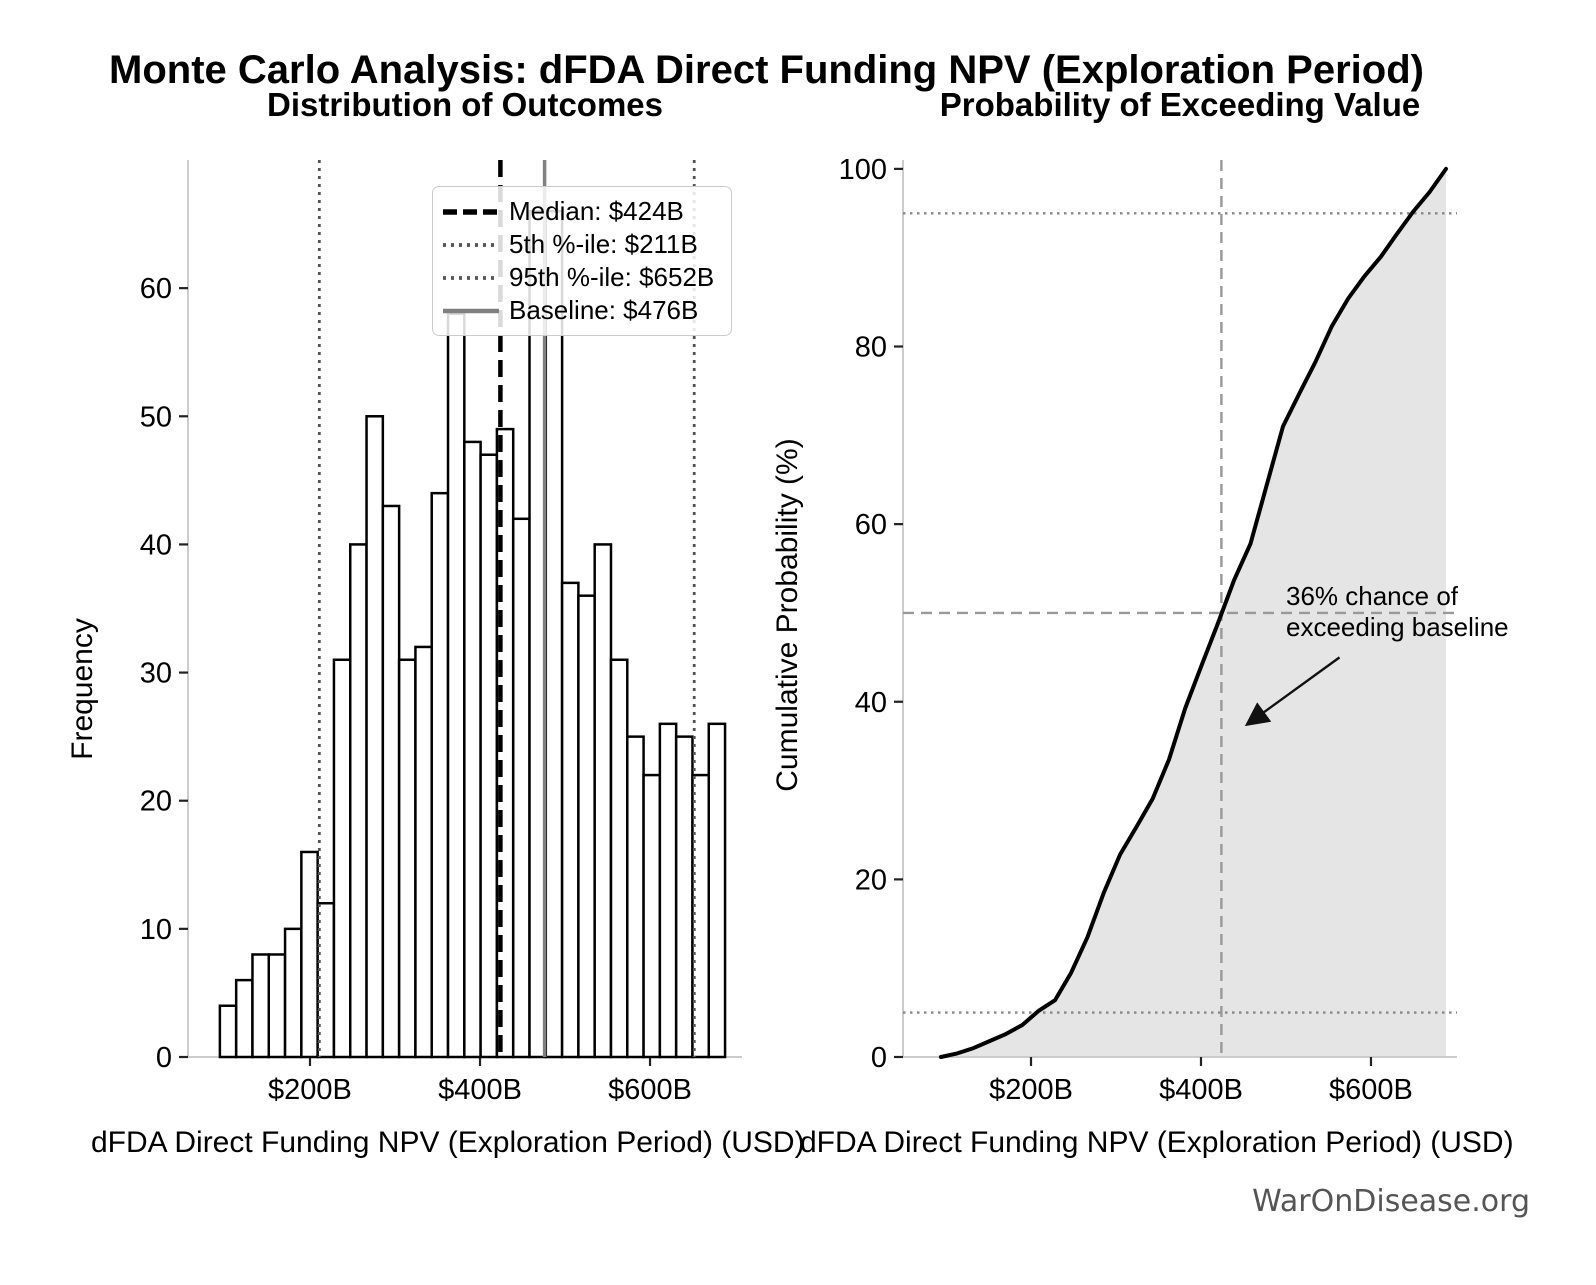 The width and height of the screenshot is (1596, 1285). I want to click on left-x-tick-label: $400B, so click(480, 1090).